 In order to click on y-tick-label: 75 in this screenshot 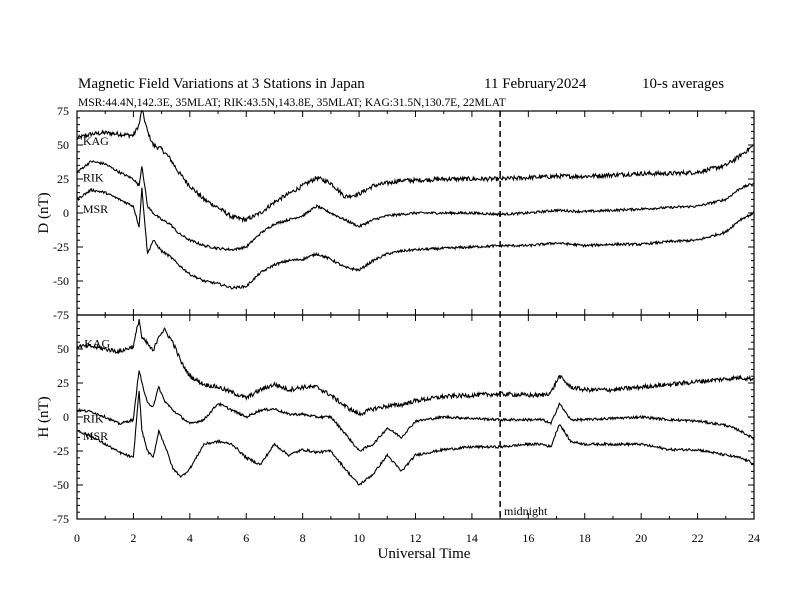, I will do `click(63, 111)`.